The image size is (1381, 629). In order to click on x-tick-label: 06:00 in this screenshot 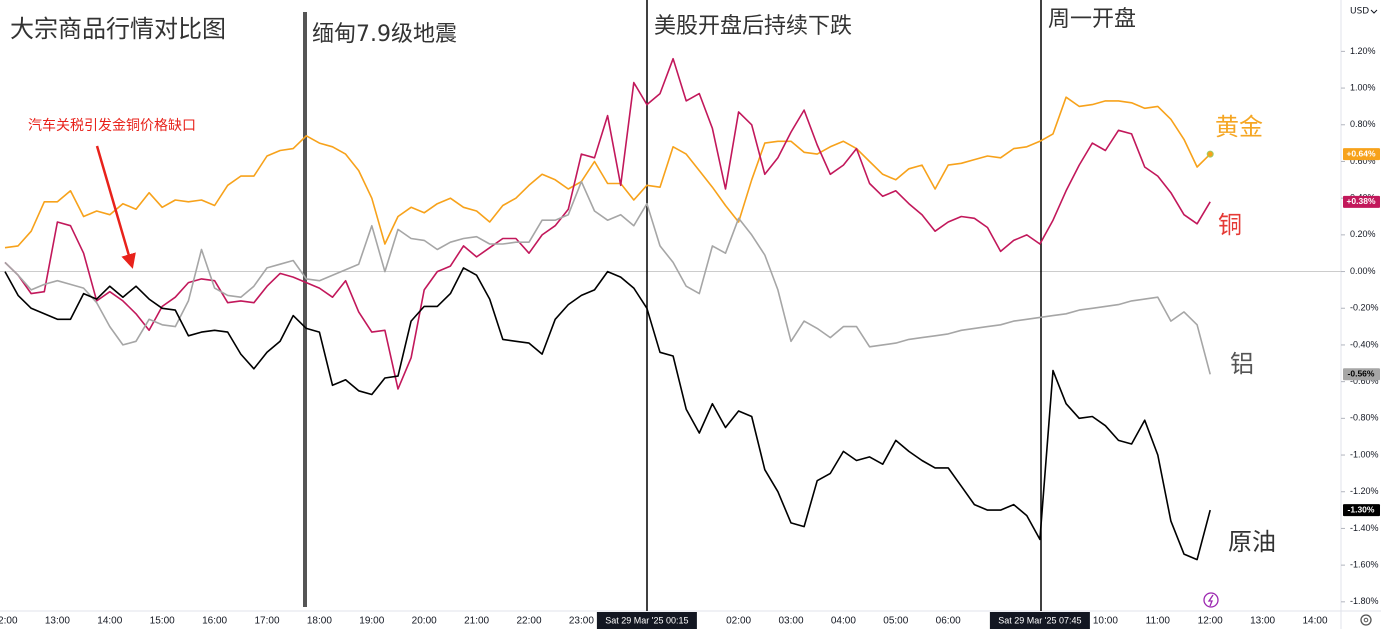, I will do `click(948, 621)`.